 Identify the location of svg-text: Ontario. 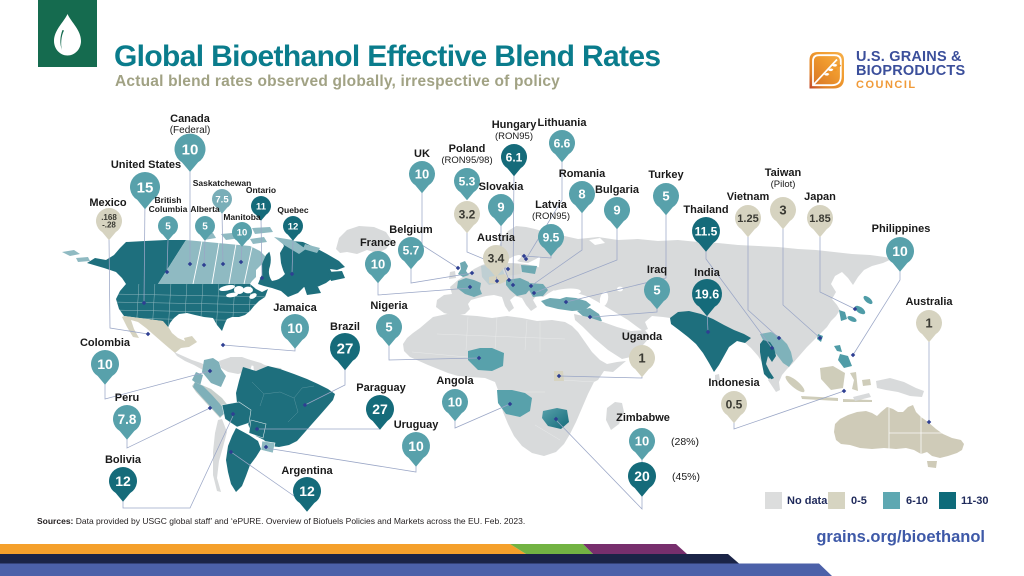
(261, 190).